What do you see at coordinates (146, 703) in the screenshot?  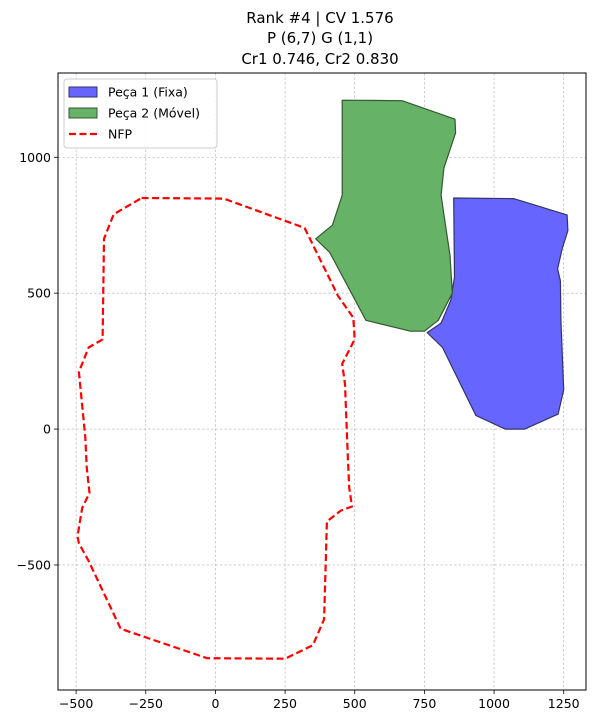 I see `x-tick-label: −250` at bounding box center [146, 703].